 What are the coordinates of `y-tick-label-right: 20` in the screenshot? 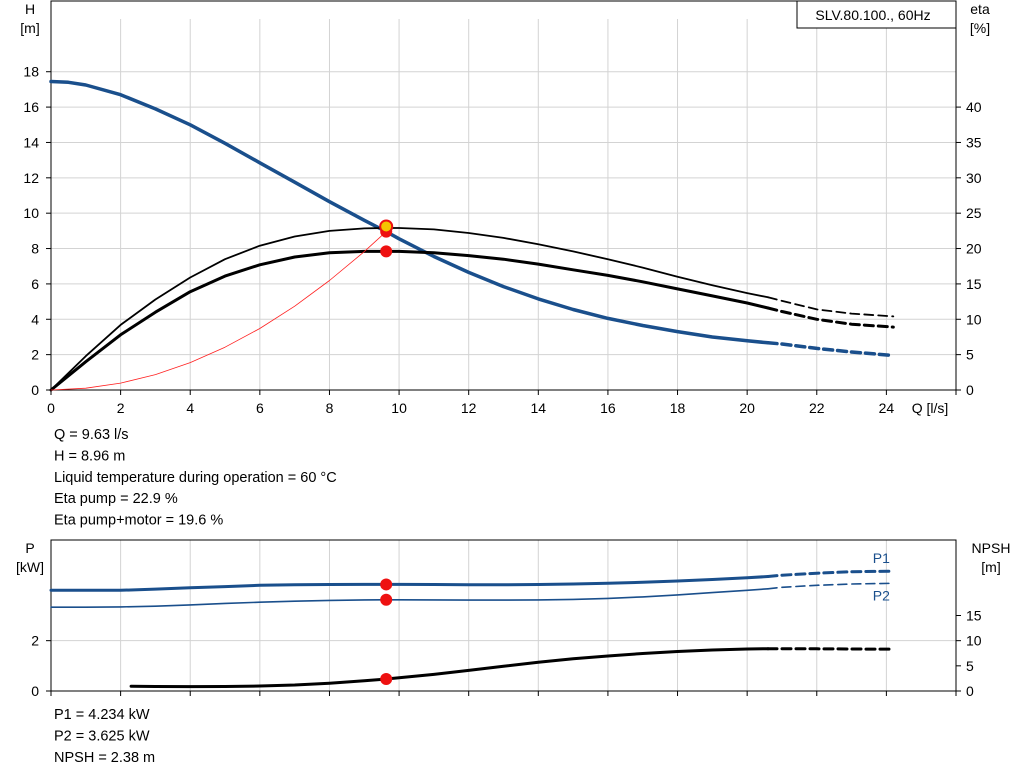 It's located at (974, 249).